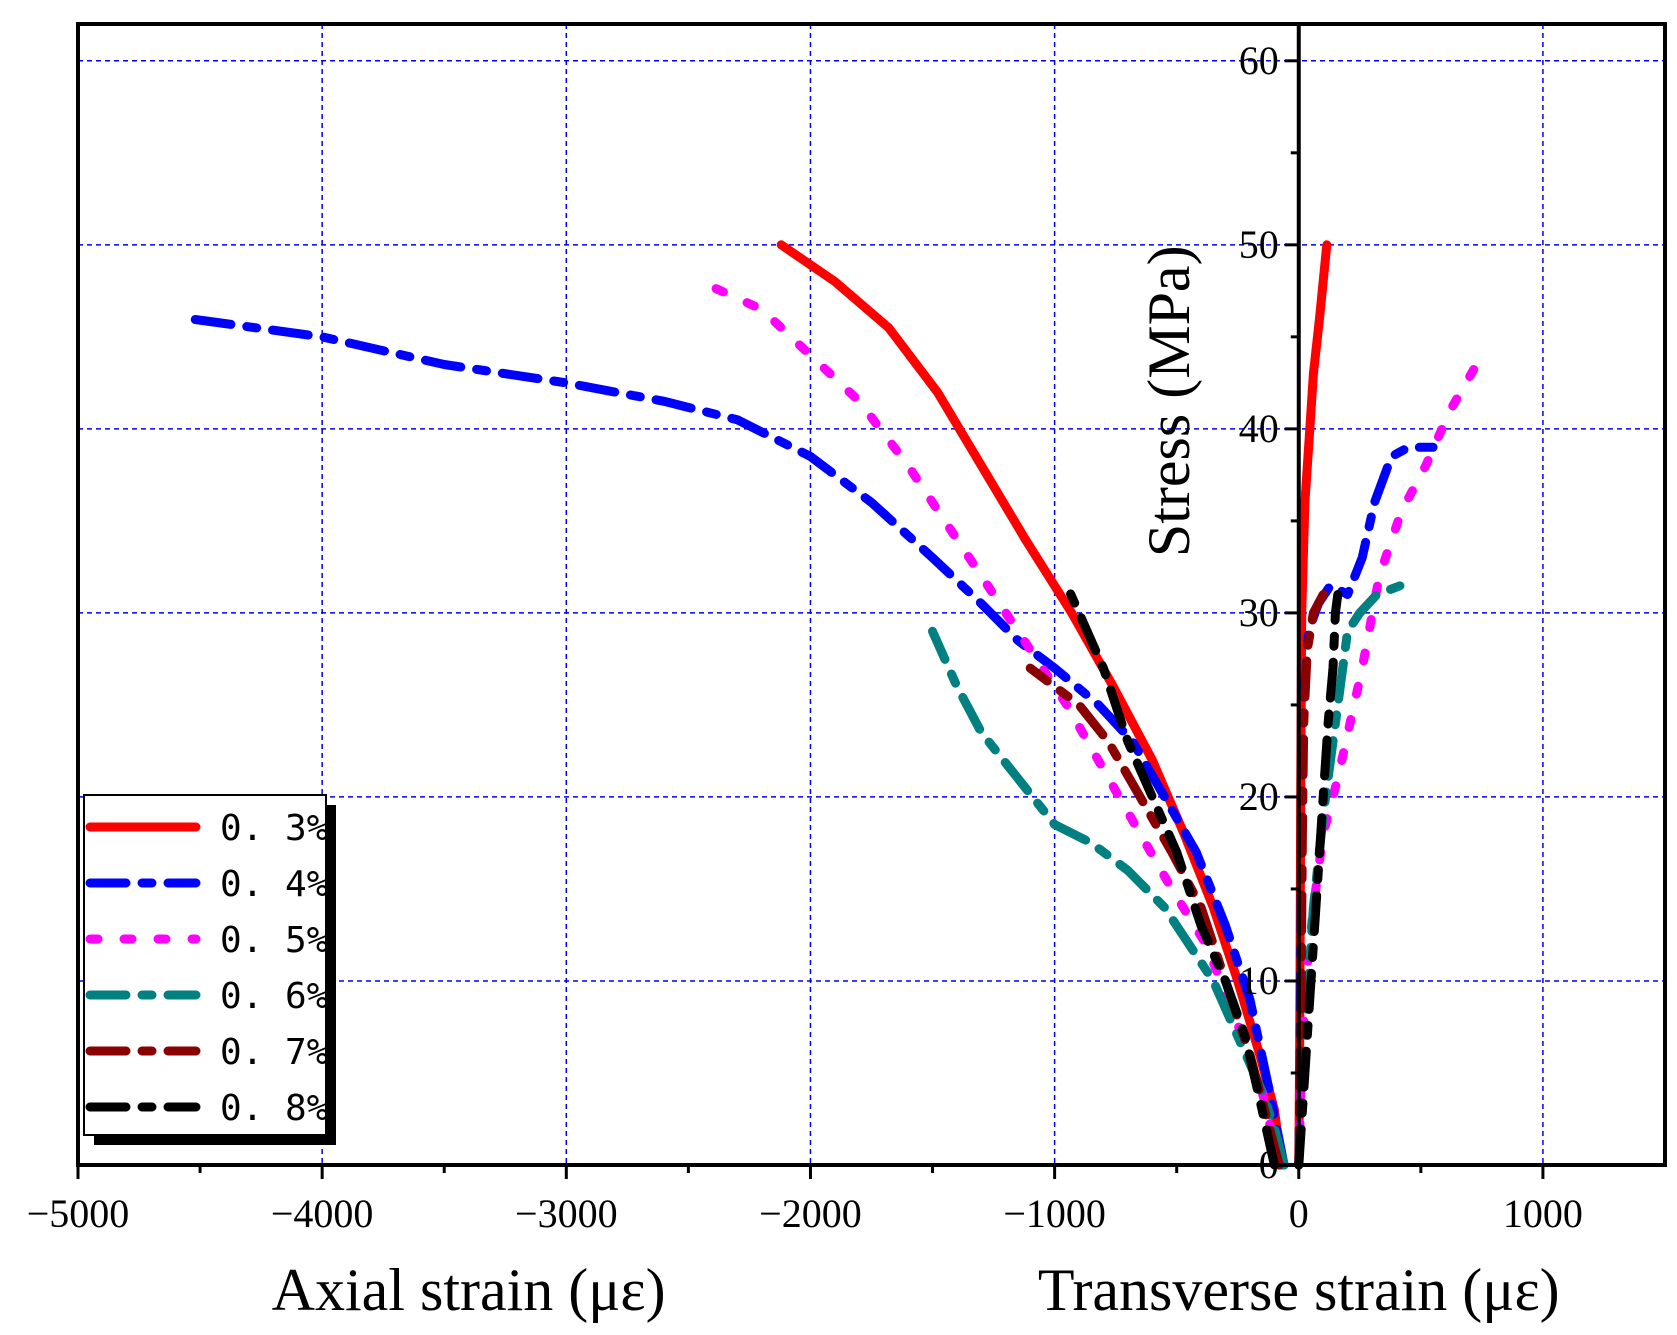 The image size is (1677, 1335). I want to click on x-tick-label: −3000, so click(566, 1213).